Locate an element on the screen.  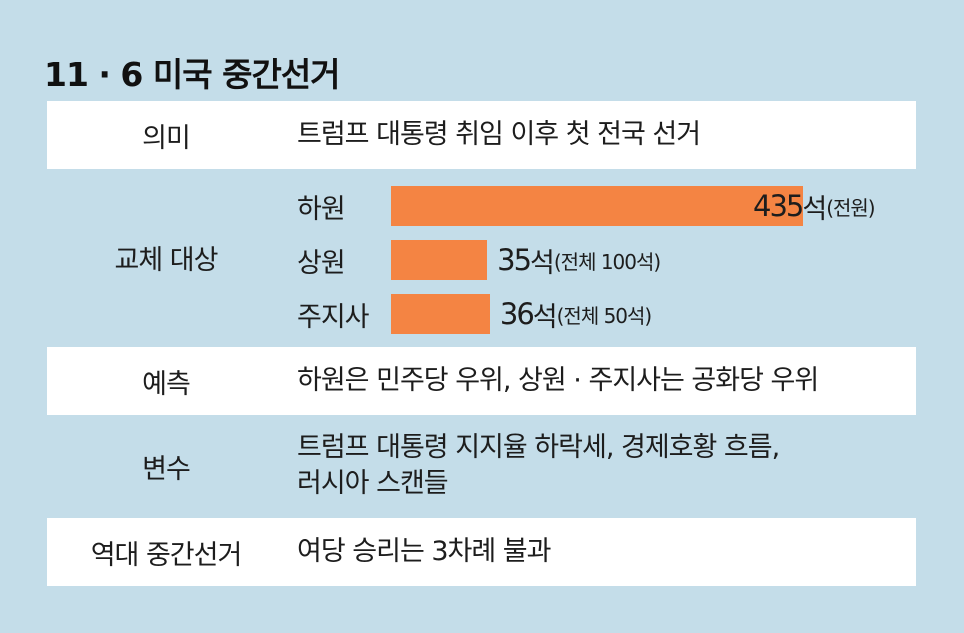
bar-value-label: 435 석 (전원) is located at coordinates (814, 207).